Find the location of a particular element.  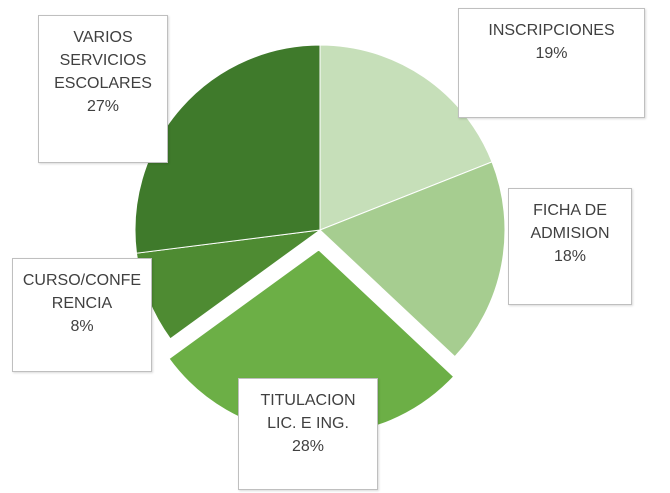

data-label: CURSO/CONFERENCIA 8% is located at coordinates (82, 315).